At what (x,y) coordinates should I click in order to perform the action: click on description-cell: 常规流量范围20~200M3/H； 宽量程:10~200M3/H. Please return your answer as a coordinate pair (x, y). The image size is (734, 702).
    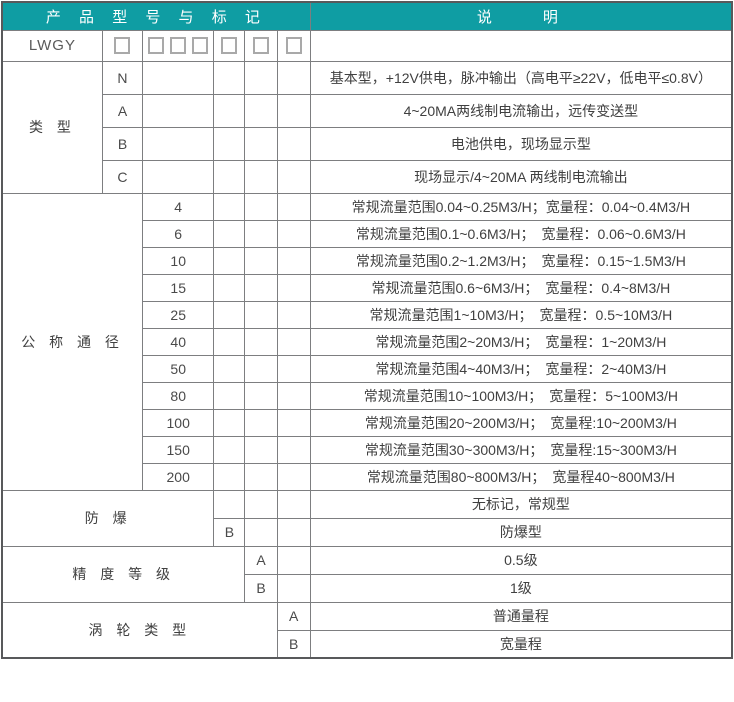
    Looking at the image, I should click on (521, 422).